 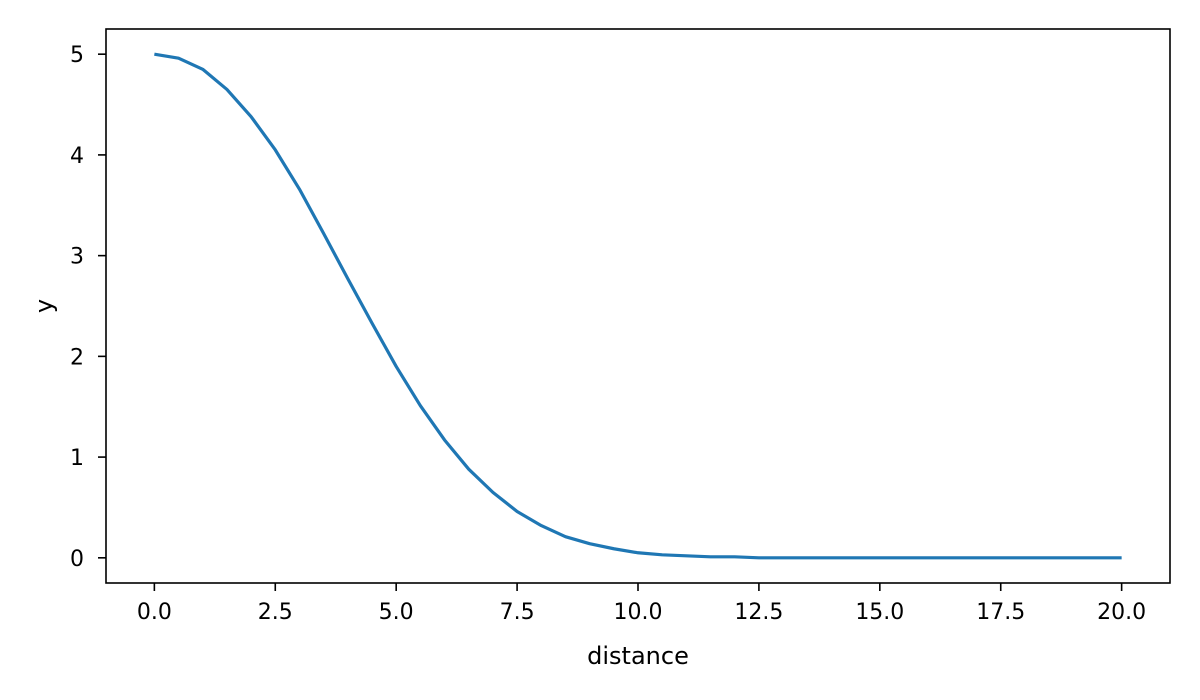 I want to click on y-tick-label: 4, so click(x=77, y=156).